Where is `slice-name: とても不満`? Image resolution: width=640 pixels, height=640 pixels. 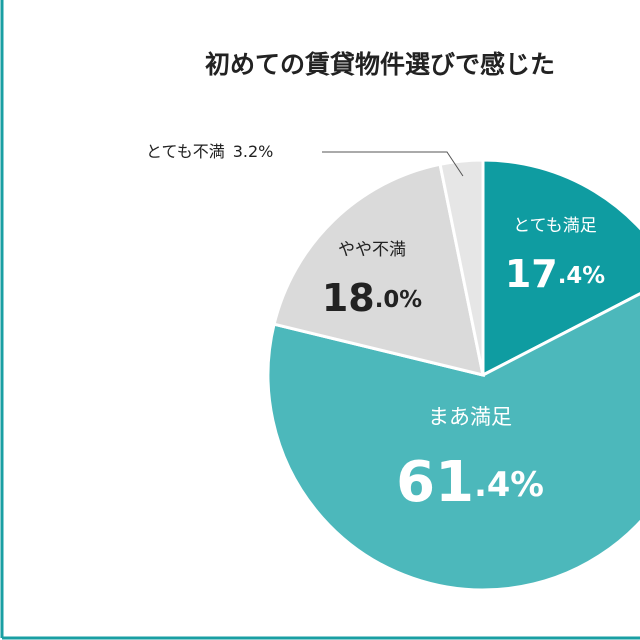
slice-name: とても不満 is located at coordinates (185, 151).